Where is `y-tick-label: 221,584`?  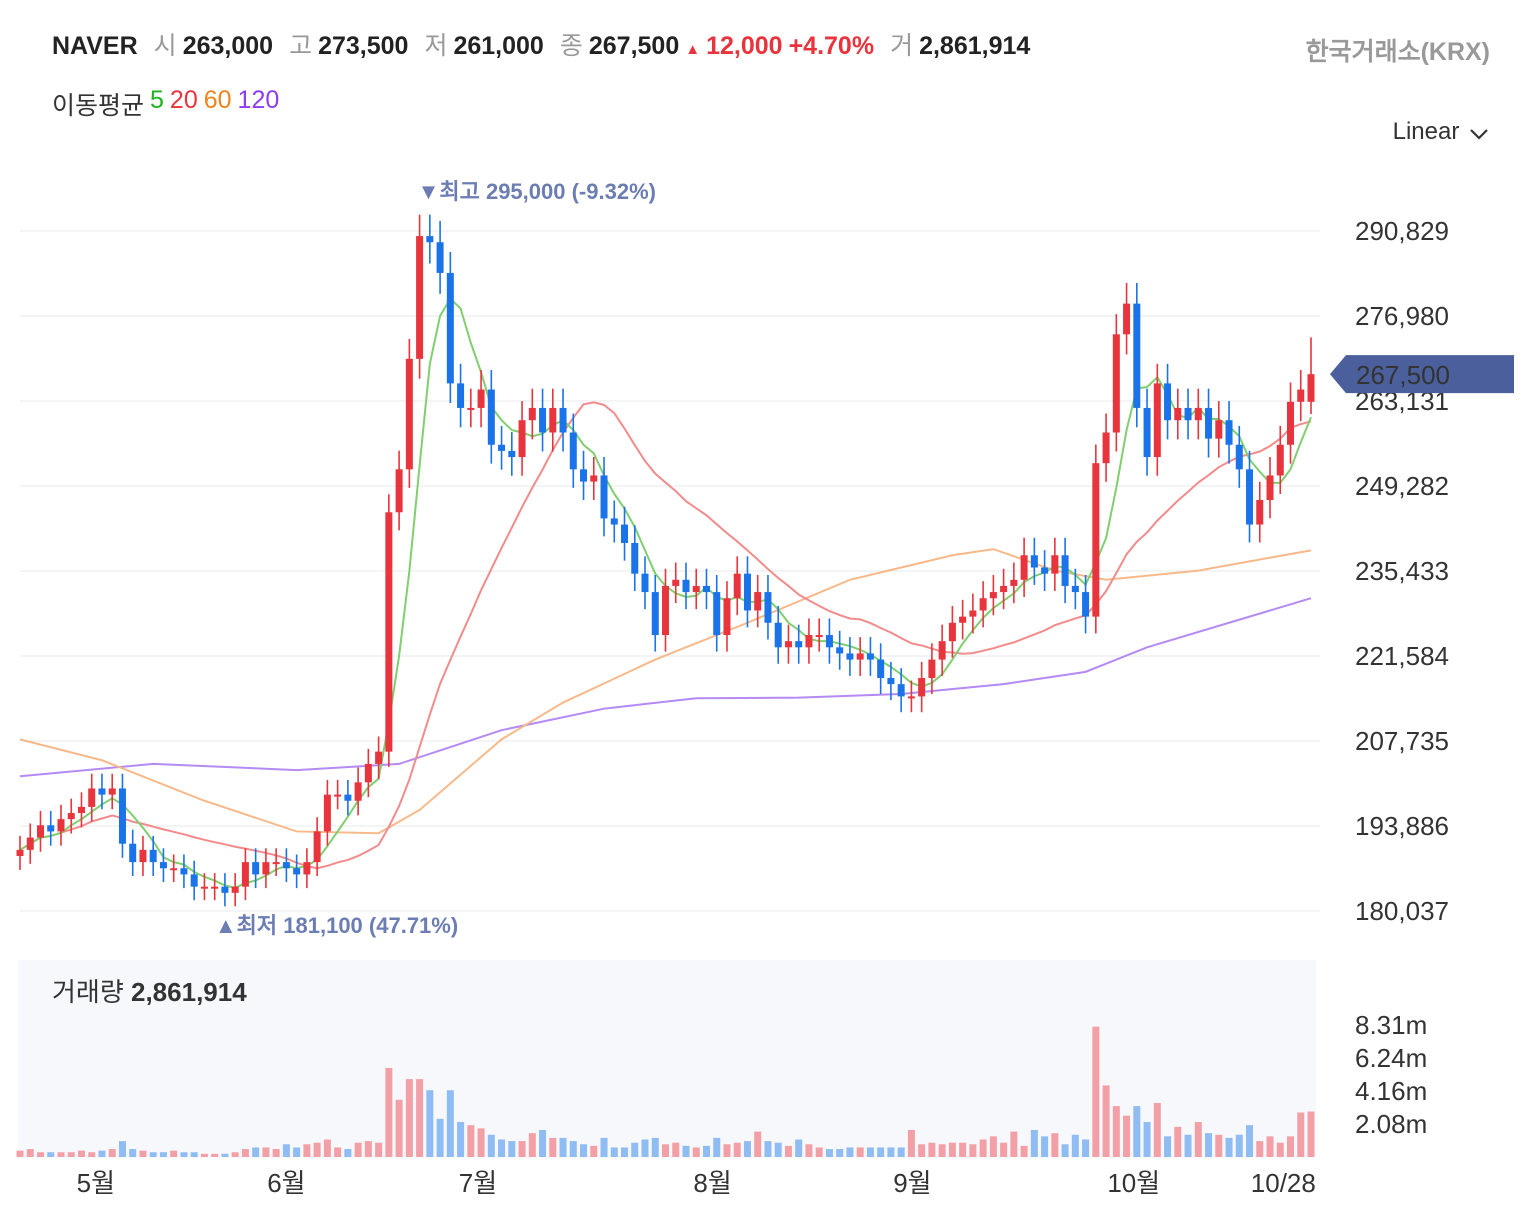 y-tick-label: 221,584 is located at coordinates (1402, 656).